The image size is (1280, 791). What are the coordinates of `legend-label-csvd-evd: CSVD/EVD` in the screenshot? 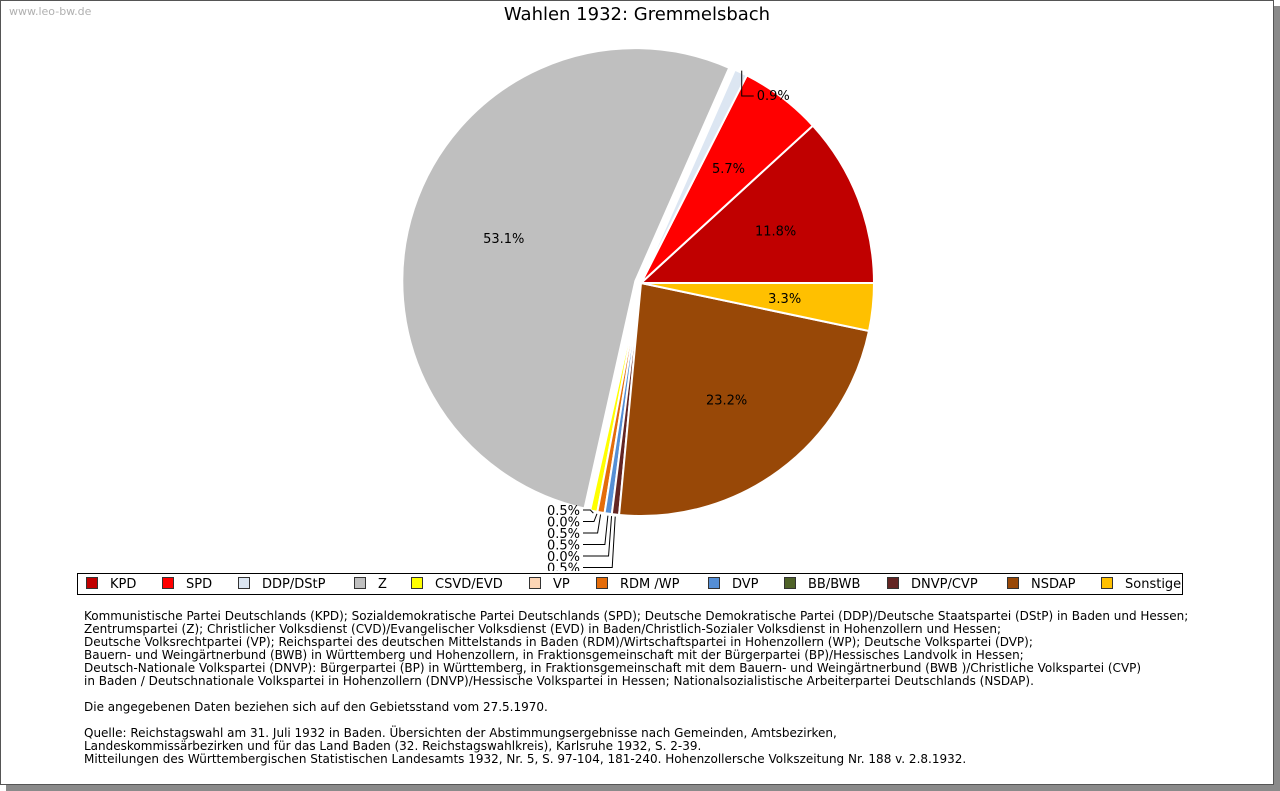 It's located at (469, 584).